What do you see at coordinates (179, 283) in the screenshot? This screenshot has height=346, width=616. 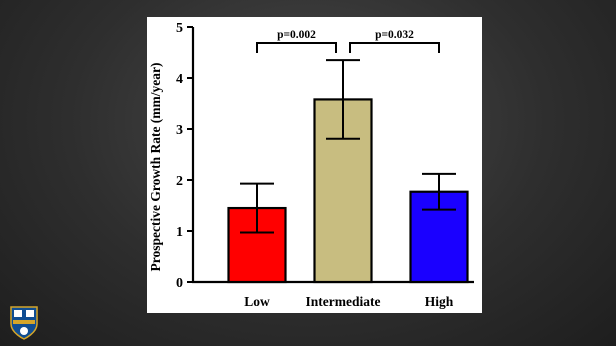 I see `y-tick-label: 0` at bounding box center [179, 283].